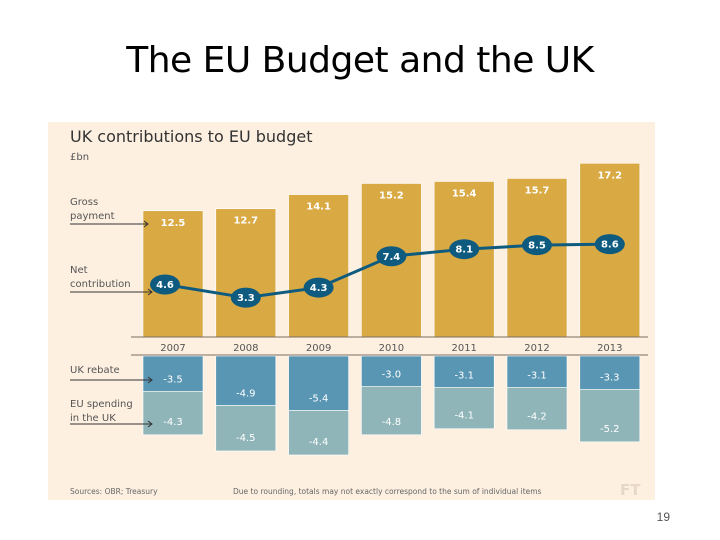  Describe the element at coordinates (84, 202) in the screenshot. I see `legend-gross-line1: Gross` at that location.